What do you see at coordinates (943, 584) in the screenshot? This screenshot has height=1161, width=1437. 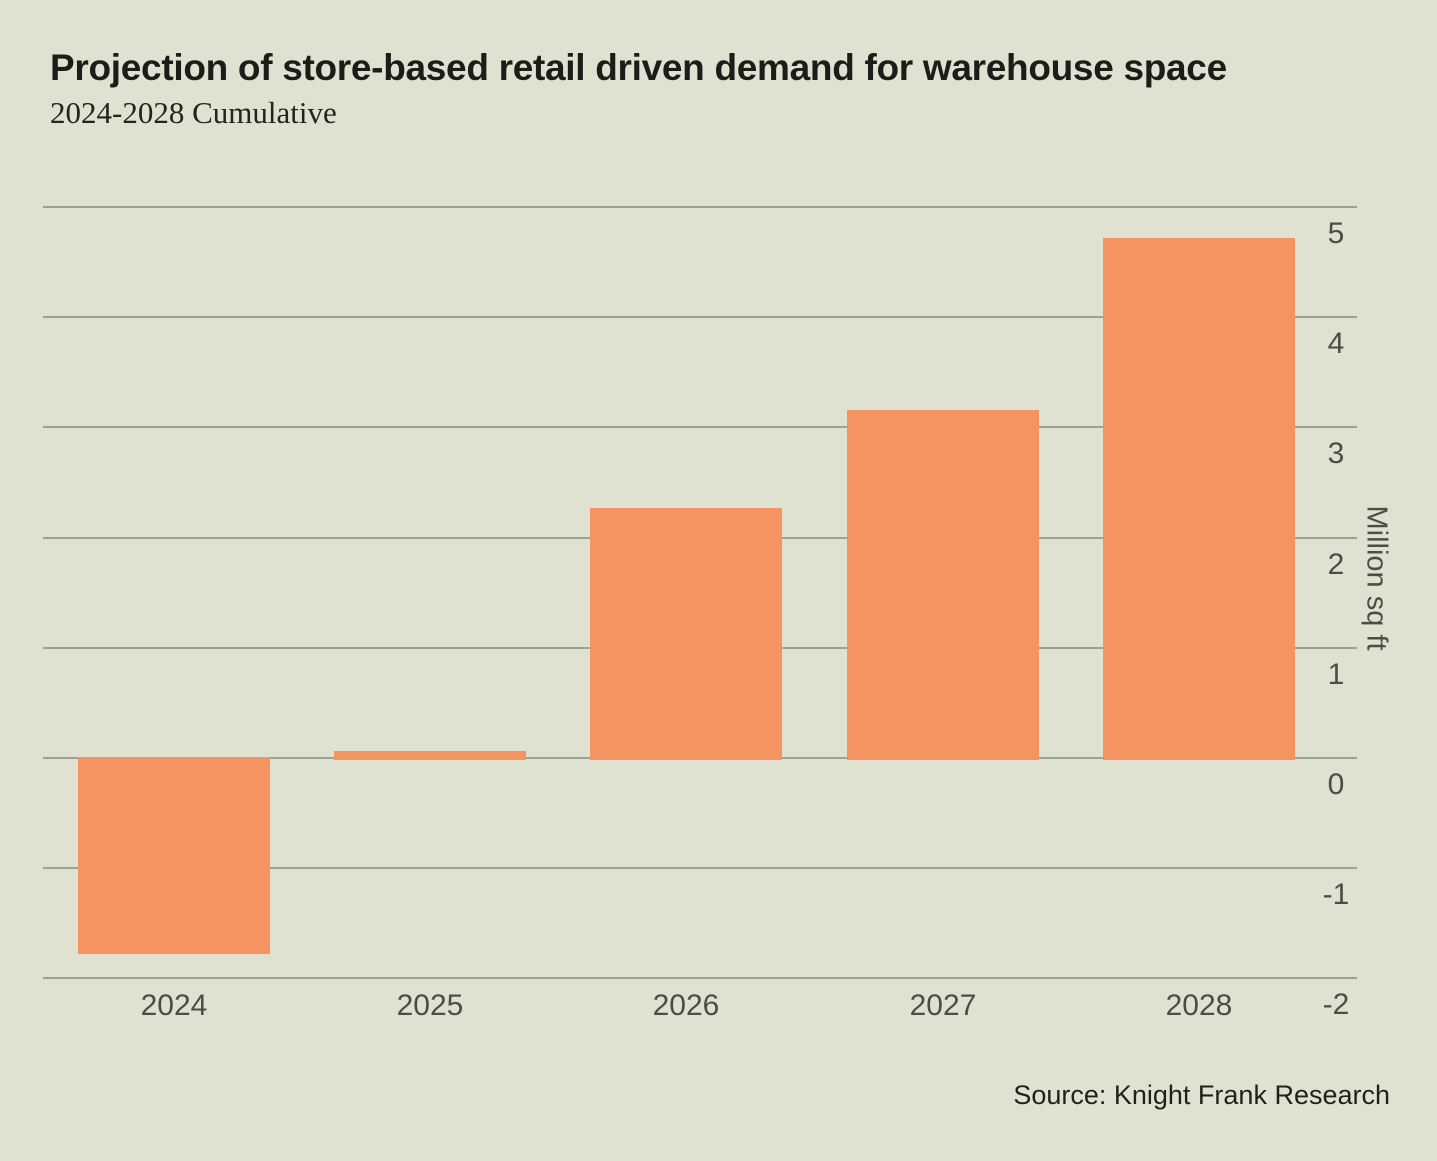 I see `bar-2027` at bounding box center [943, 584].